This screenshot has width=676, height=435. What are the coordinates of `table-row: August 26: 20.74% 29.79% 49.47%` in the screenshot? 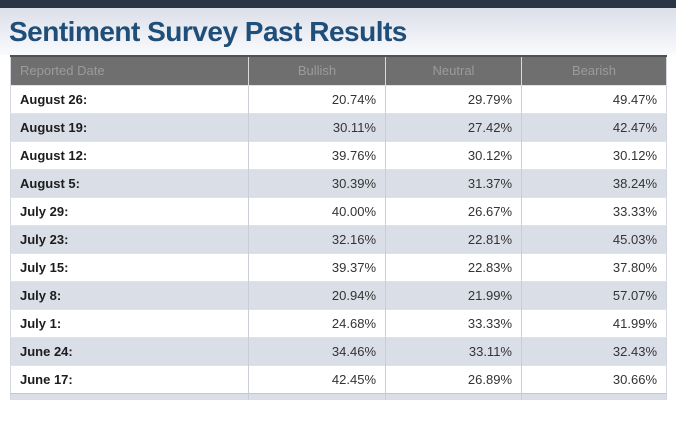 It's located at (338, 98).